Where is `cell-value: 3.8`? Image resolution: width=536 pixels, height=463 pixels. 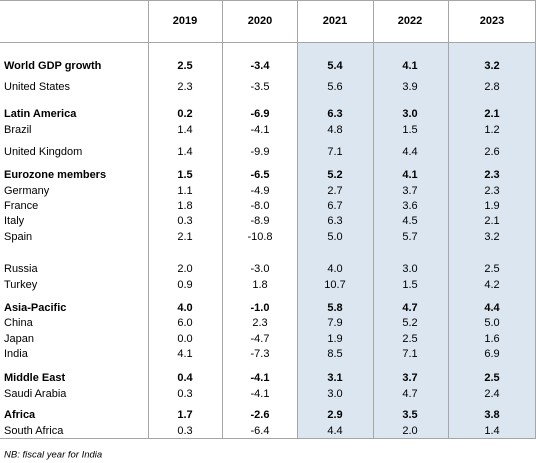 cell-value: 3.8 is located at coordinates (491, 415).